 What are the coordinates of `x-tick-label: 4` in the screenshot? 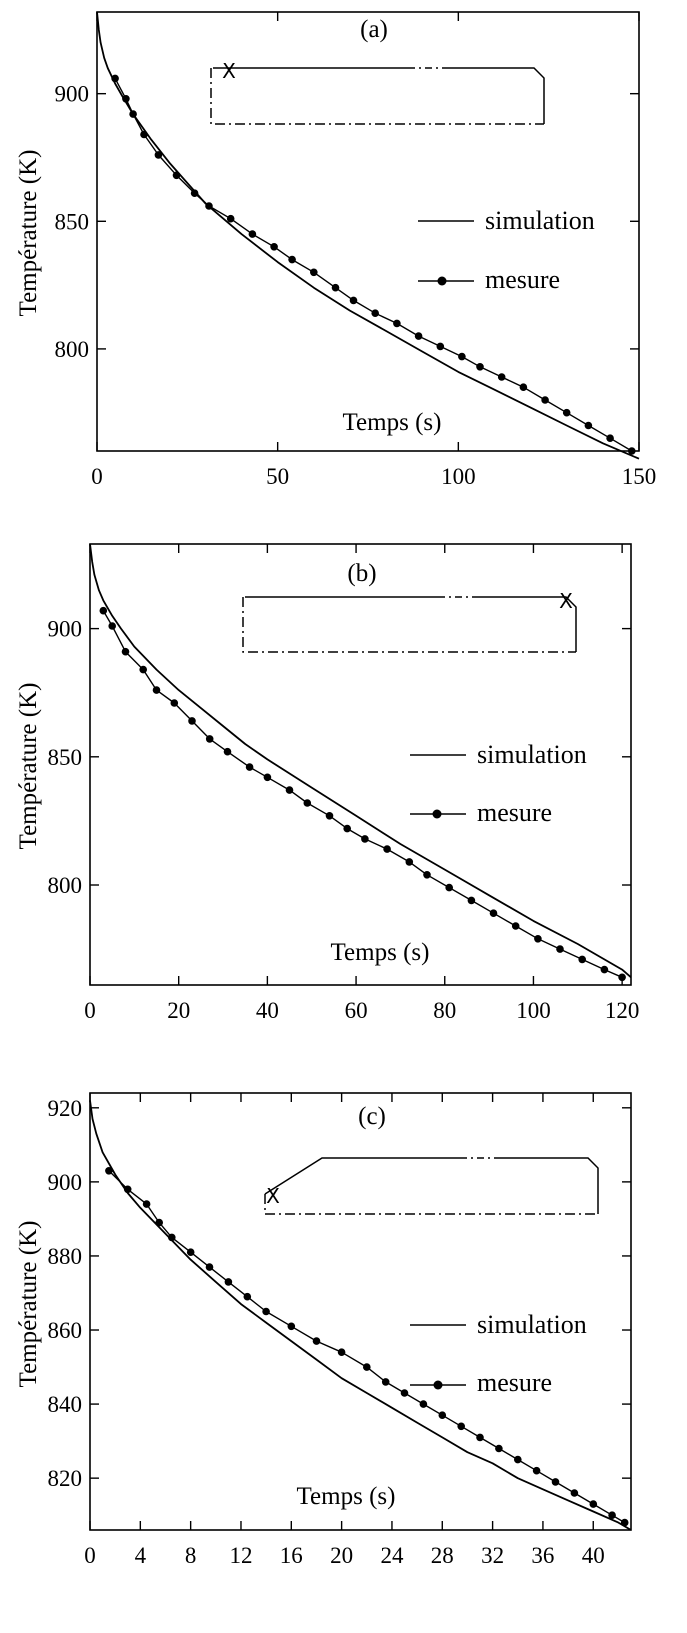 It's located at (141, 1555).